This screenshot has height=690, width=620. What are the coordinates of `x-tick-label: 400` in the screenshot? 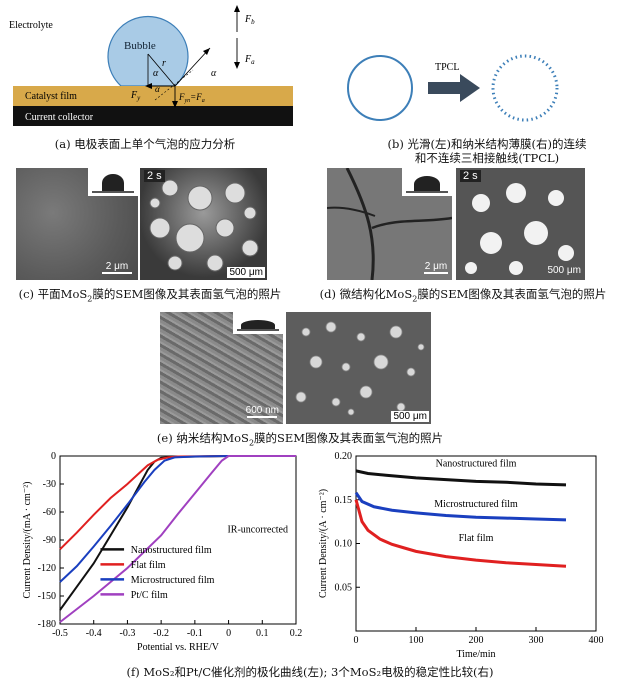 It's located at (596, 640).